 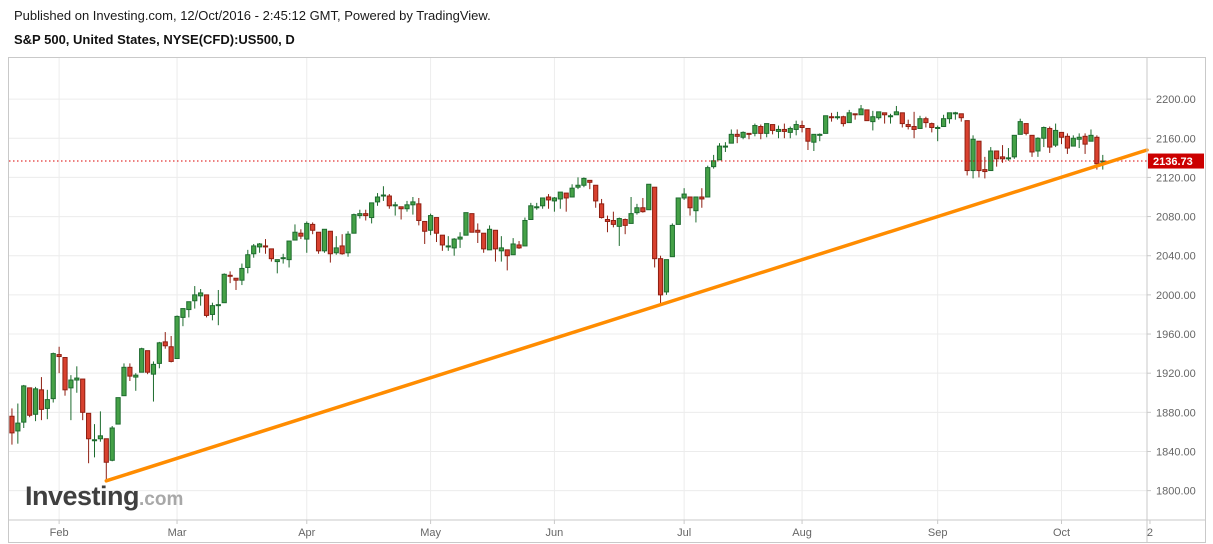 I want to click on y-axis-label: 1960.00, so click(x=1176, y=335).